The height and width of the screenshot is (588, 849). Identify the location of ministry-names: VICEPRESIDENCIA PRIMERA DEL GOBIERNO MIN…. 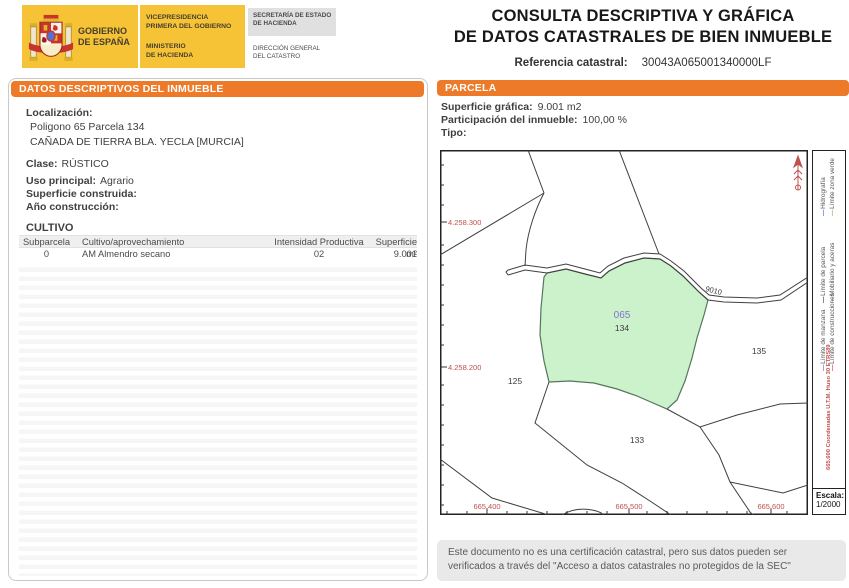
(194, 36).